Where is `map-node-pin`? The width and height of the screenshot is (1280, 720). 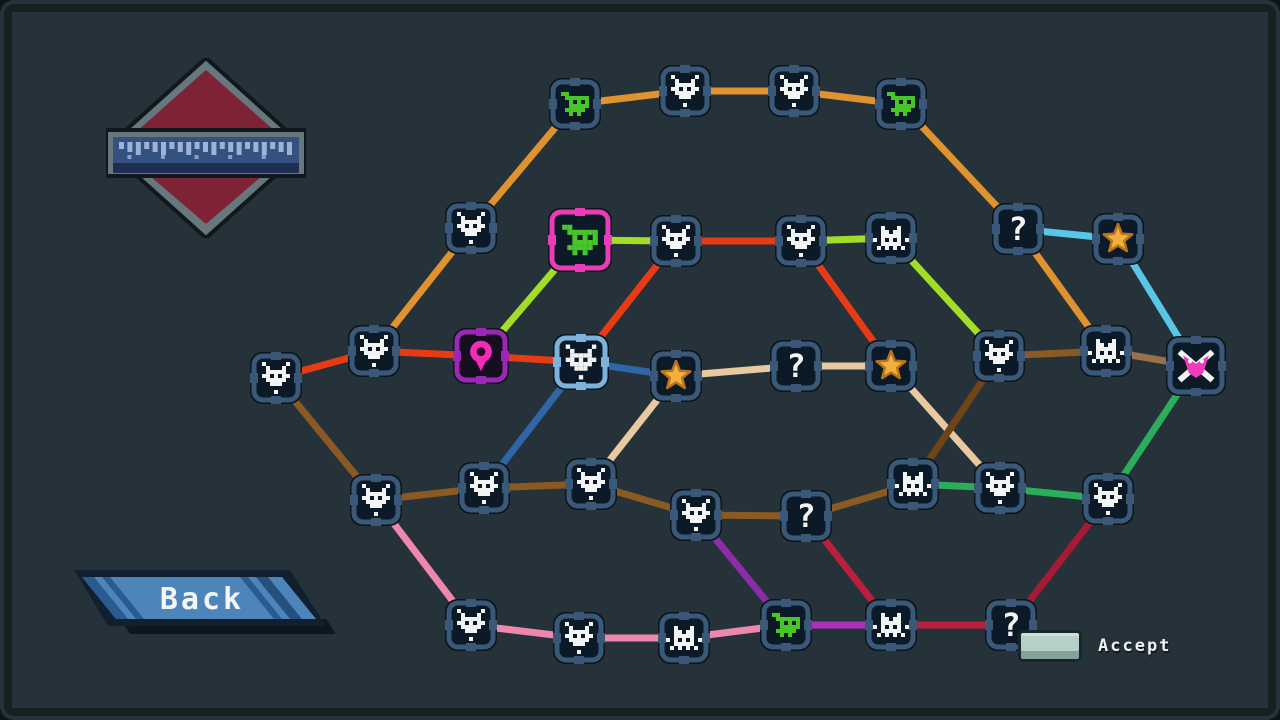 map-node-pin is located at coordinates (481, 356).